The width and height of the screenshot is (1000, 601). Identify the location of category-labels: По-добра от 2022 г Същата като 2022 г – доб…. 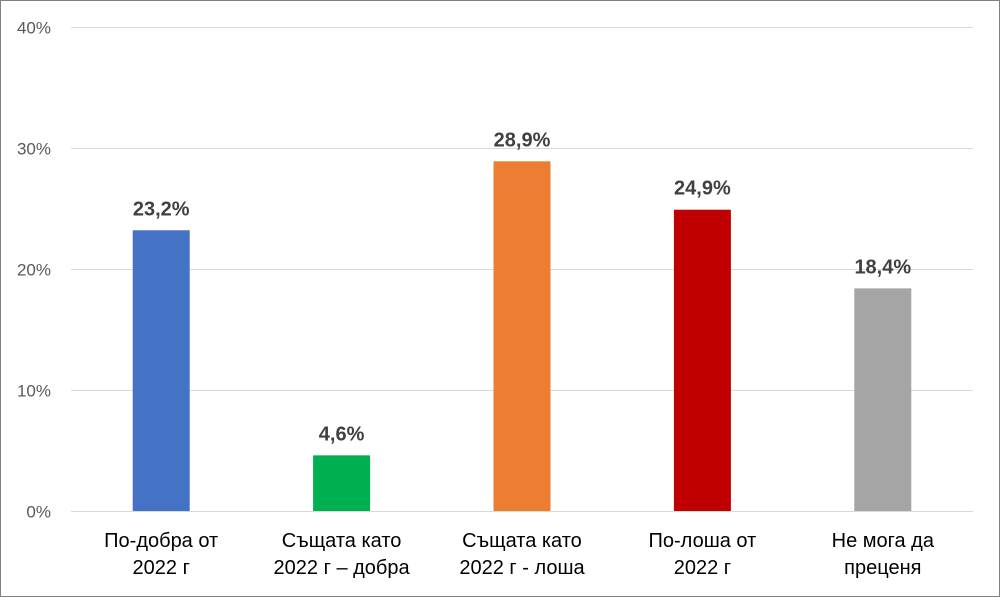
(519, 554).